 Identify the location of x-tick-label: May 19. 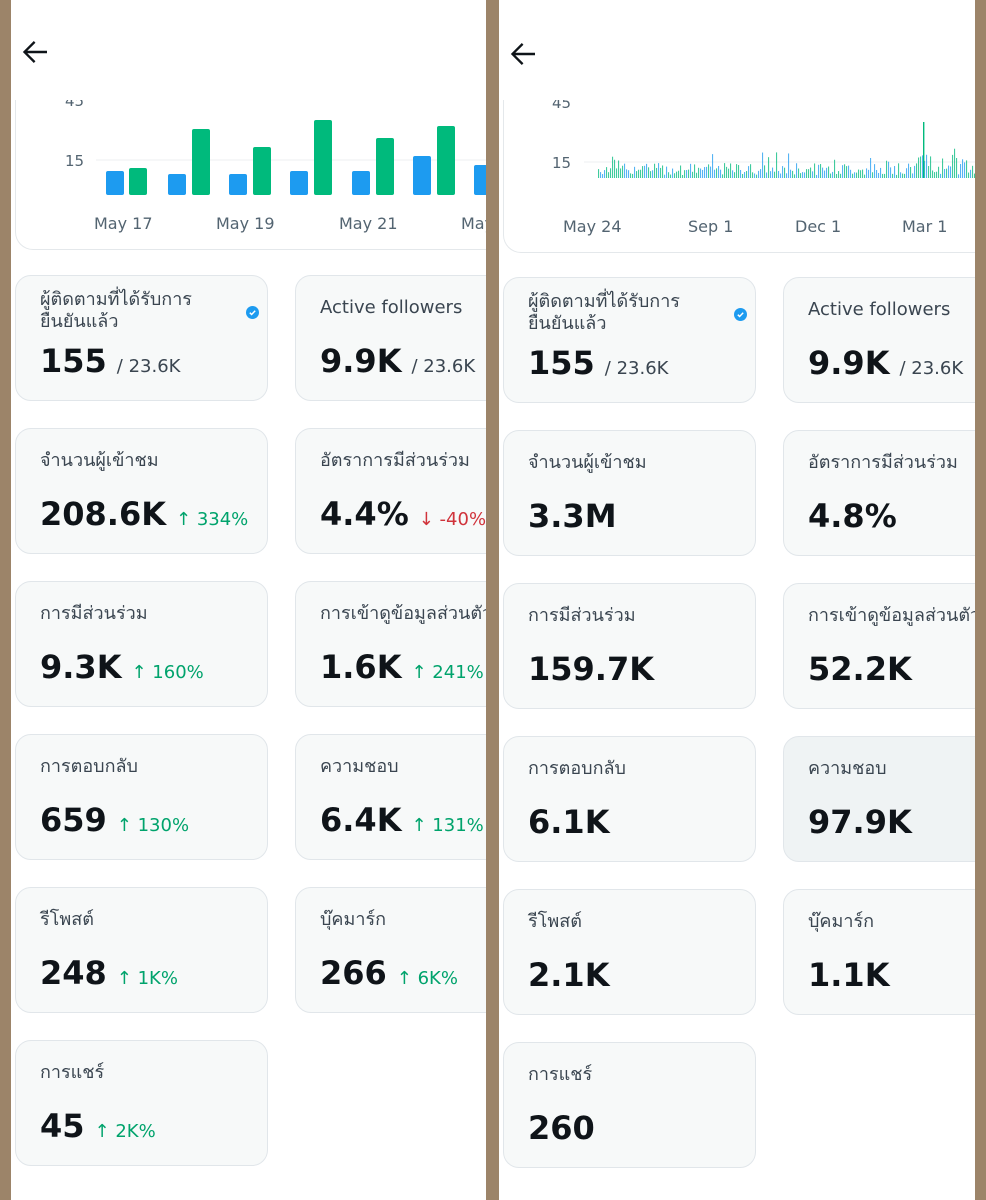
(245, 223).